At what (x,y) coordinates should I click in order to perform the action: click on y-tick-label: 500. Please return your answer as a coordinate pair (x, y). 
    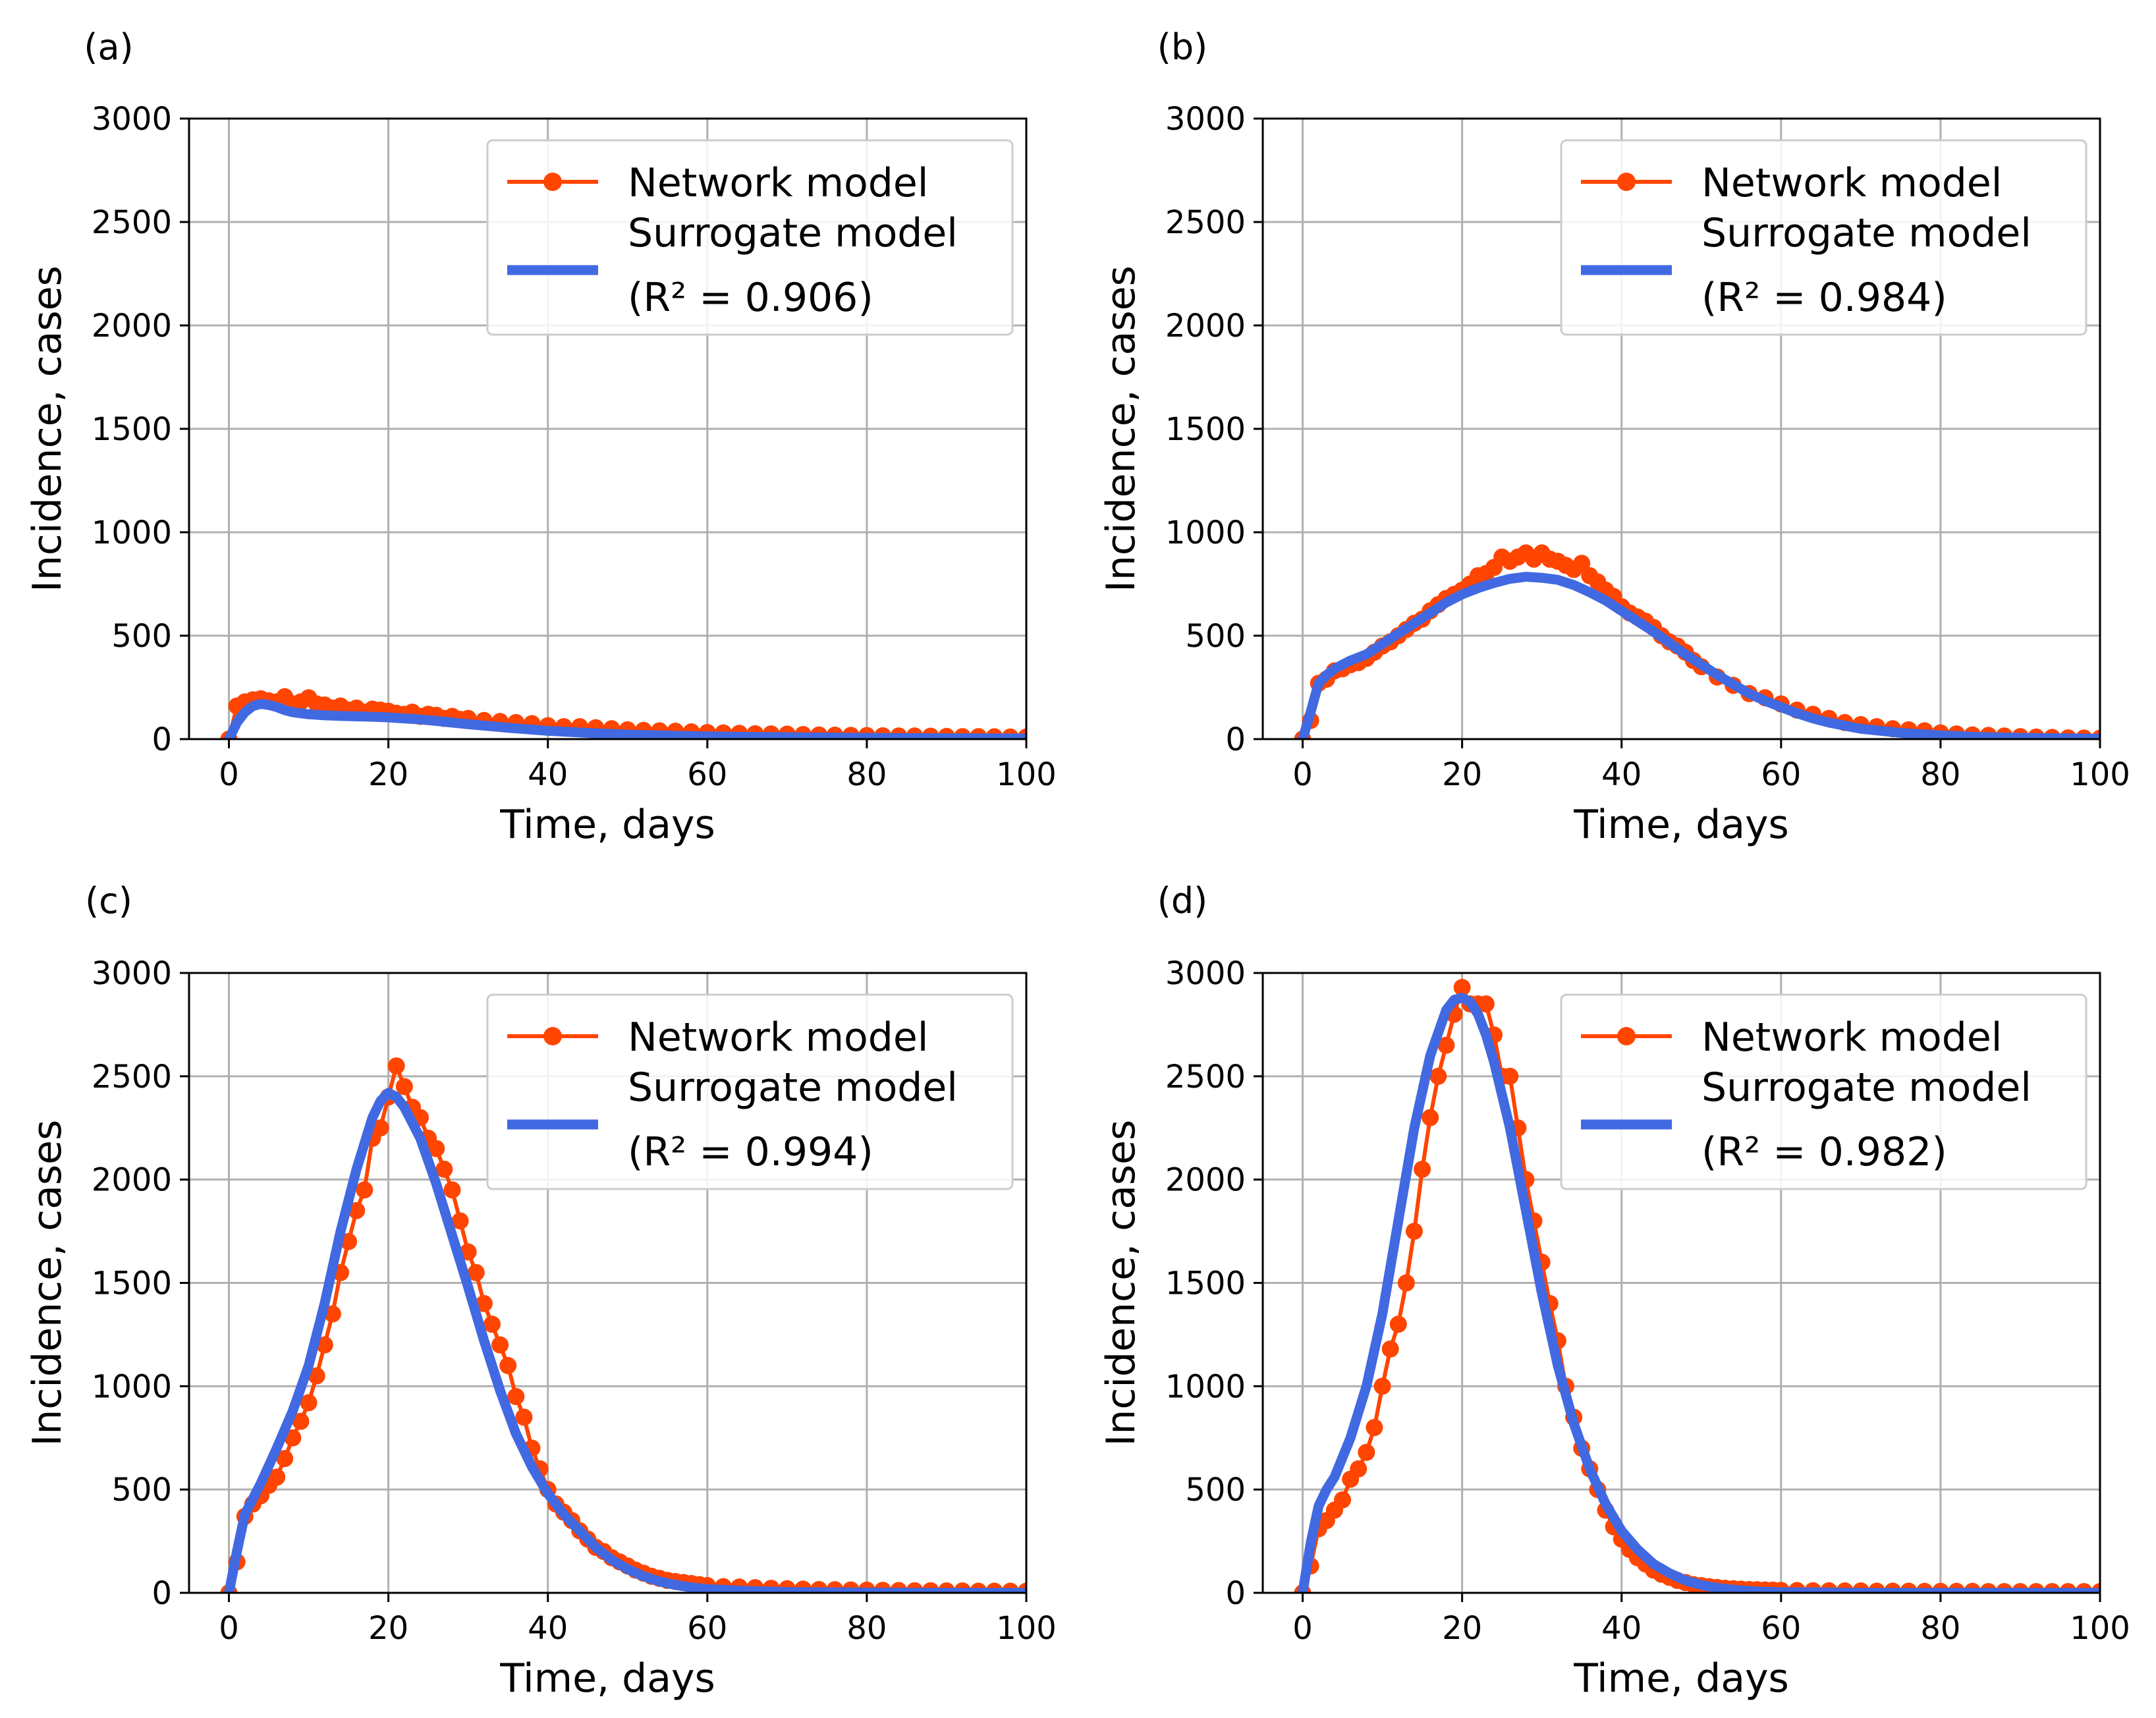
    Looking at the image, I should click on (1215, 1490).